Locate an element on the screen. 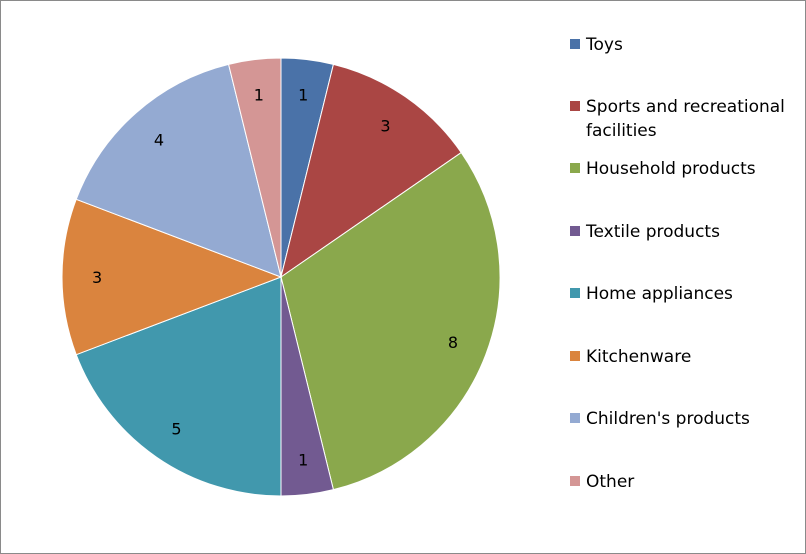  legend-label-6: Children's products is located at coordinates (668, 419).